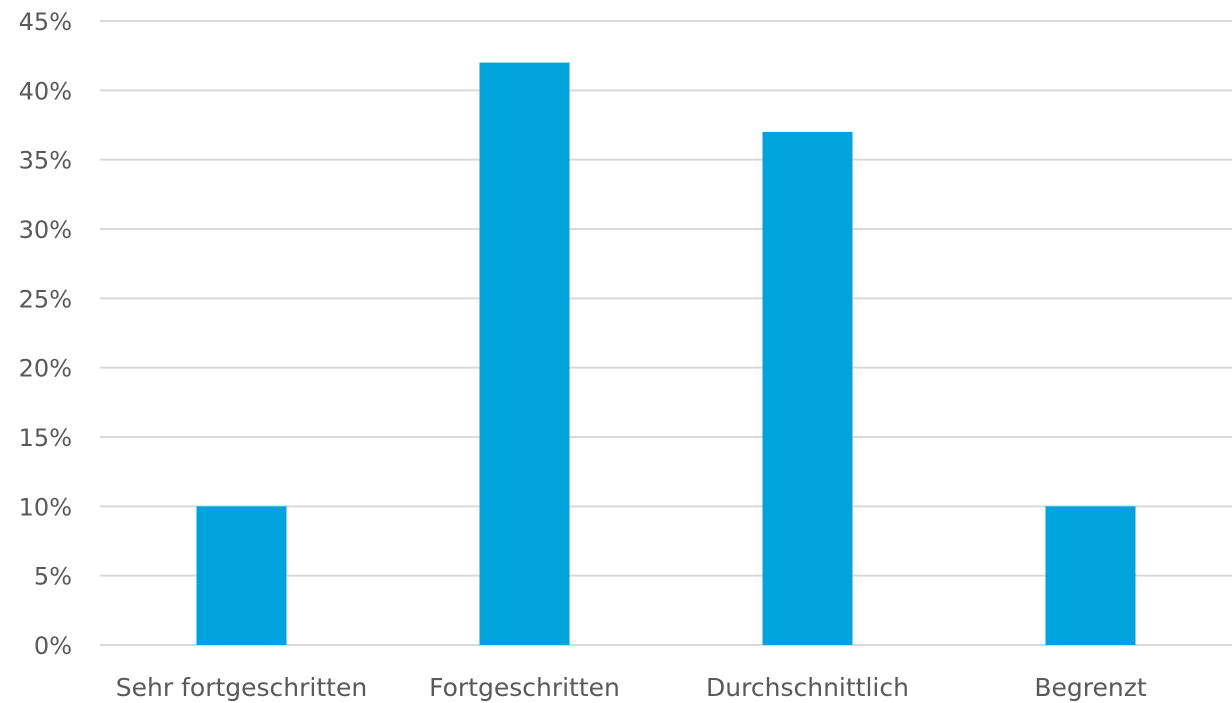 This screenshot has width=1232, height=703. What do you see at coordinates (45, 507) in the screenshot?
I see `y-tick-label: 10%` at bounding box center [45, 507].